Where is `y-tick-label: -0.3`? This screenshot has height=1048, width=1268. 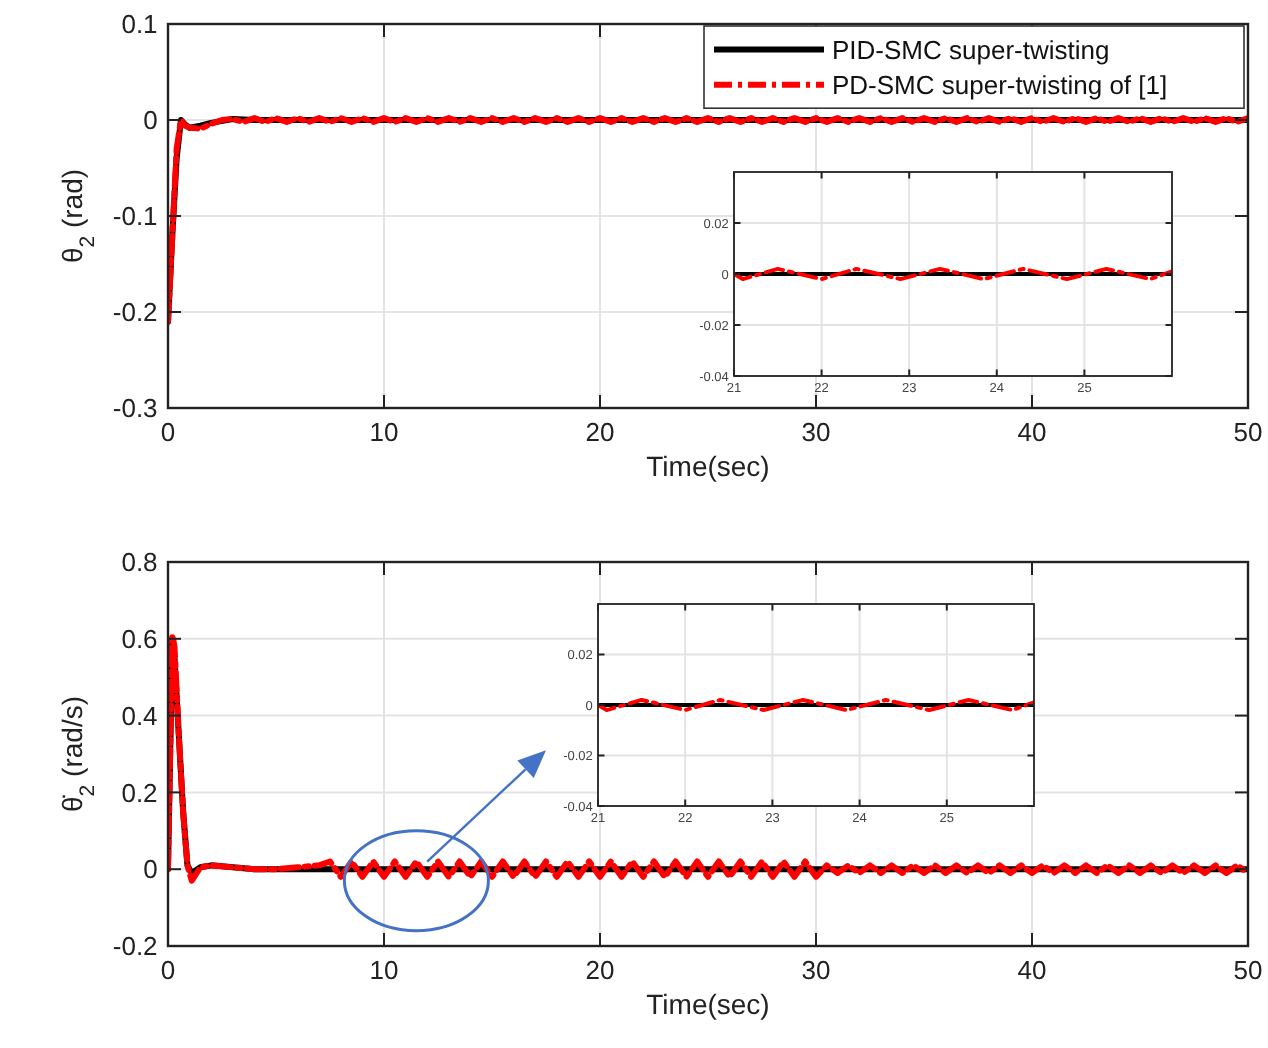
y-tick-label: -0.3 is located at coordinates (135, 408).